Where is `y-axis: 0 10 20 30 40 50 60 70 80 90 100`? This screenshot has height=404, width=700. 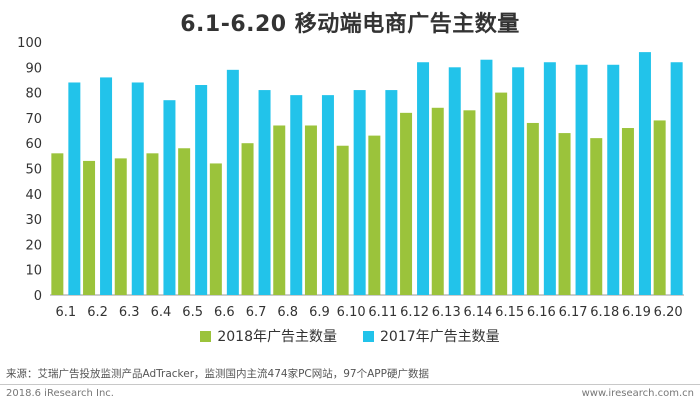 y-axis: 0 10 20 30 40 50 60 70 80 90 100 is located at coordinates (29, 170).